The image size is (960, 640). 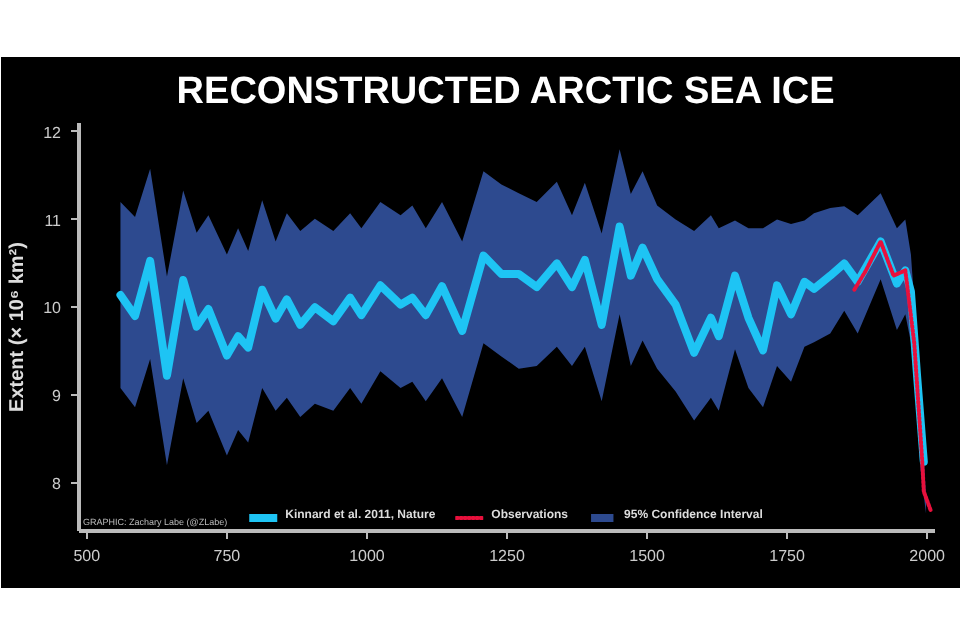 I want to click on chart-title: RECONSTRUCTED ARCTIC SEA ICE, so click(x=505, y=92).